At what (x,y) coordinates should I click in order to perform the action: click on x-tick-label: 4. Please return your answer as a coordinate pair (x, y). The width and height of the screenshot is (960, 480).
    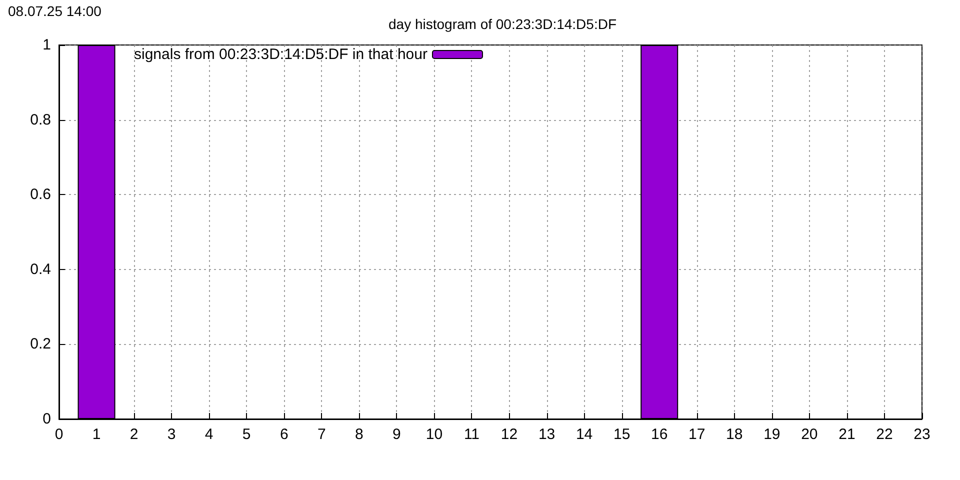
    Looking at the image, I should click on (209, 434).